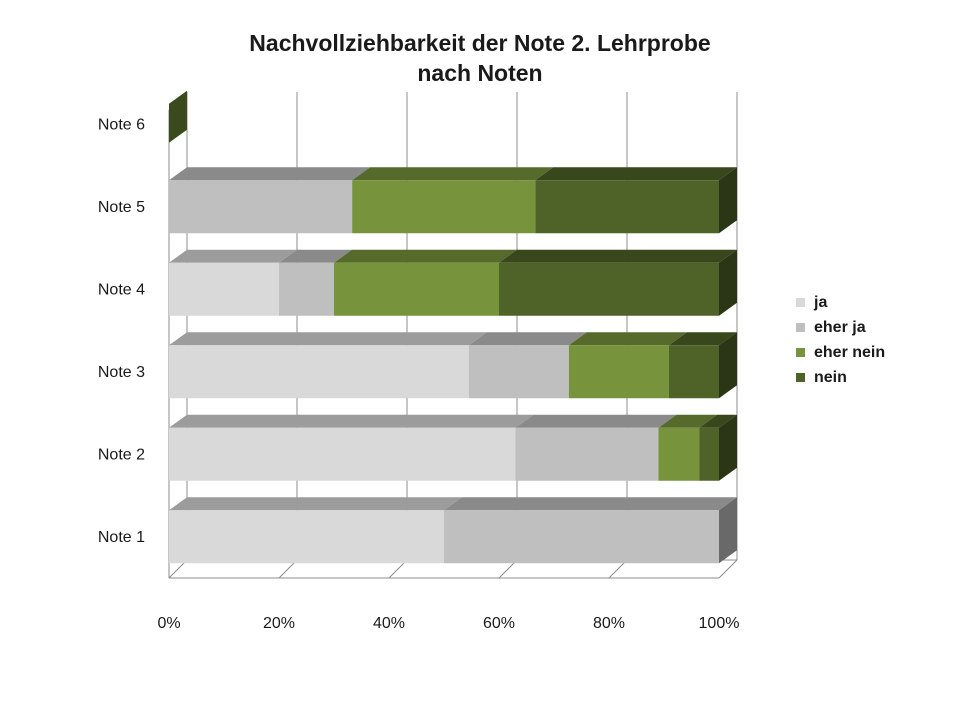 Image resolution: width=960 pixels, height=720 pixels. I want to click on x-tick-label: 20%, so click(279, 623).